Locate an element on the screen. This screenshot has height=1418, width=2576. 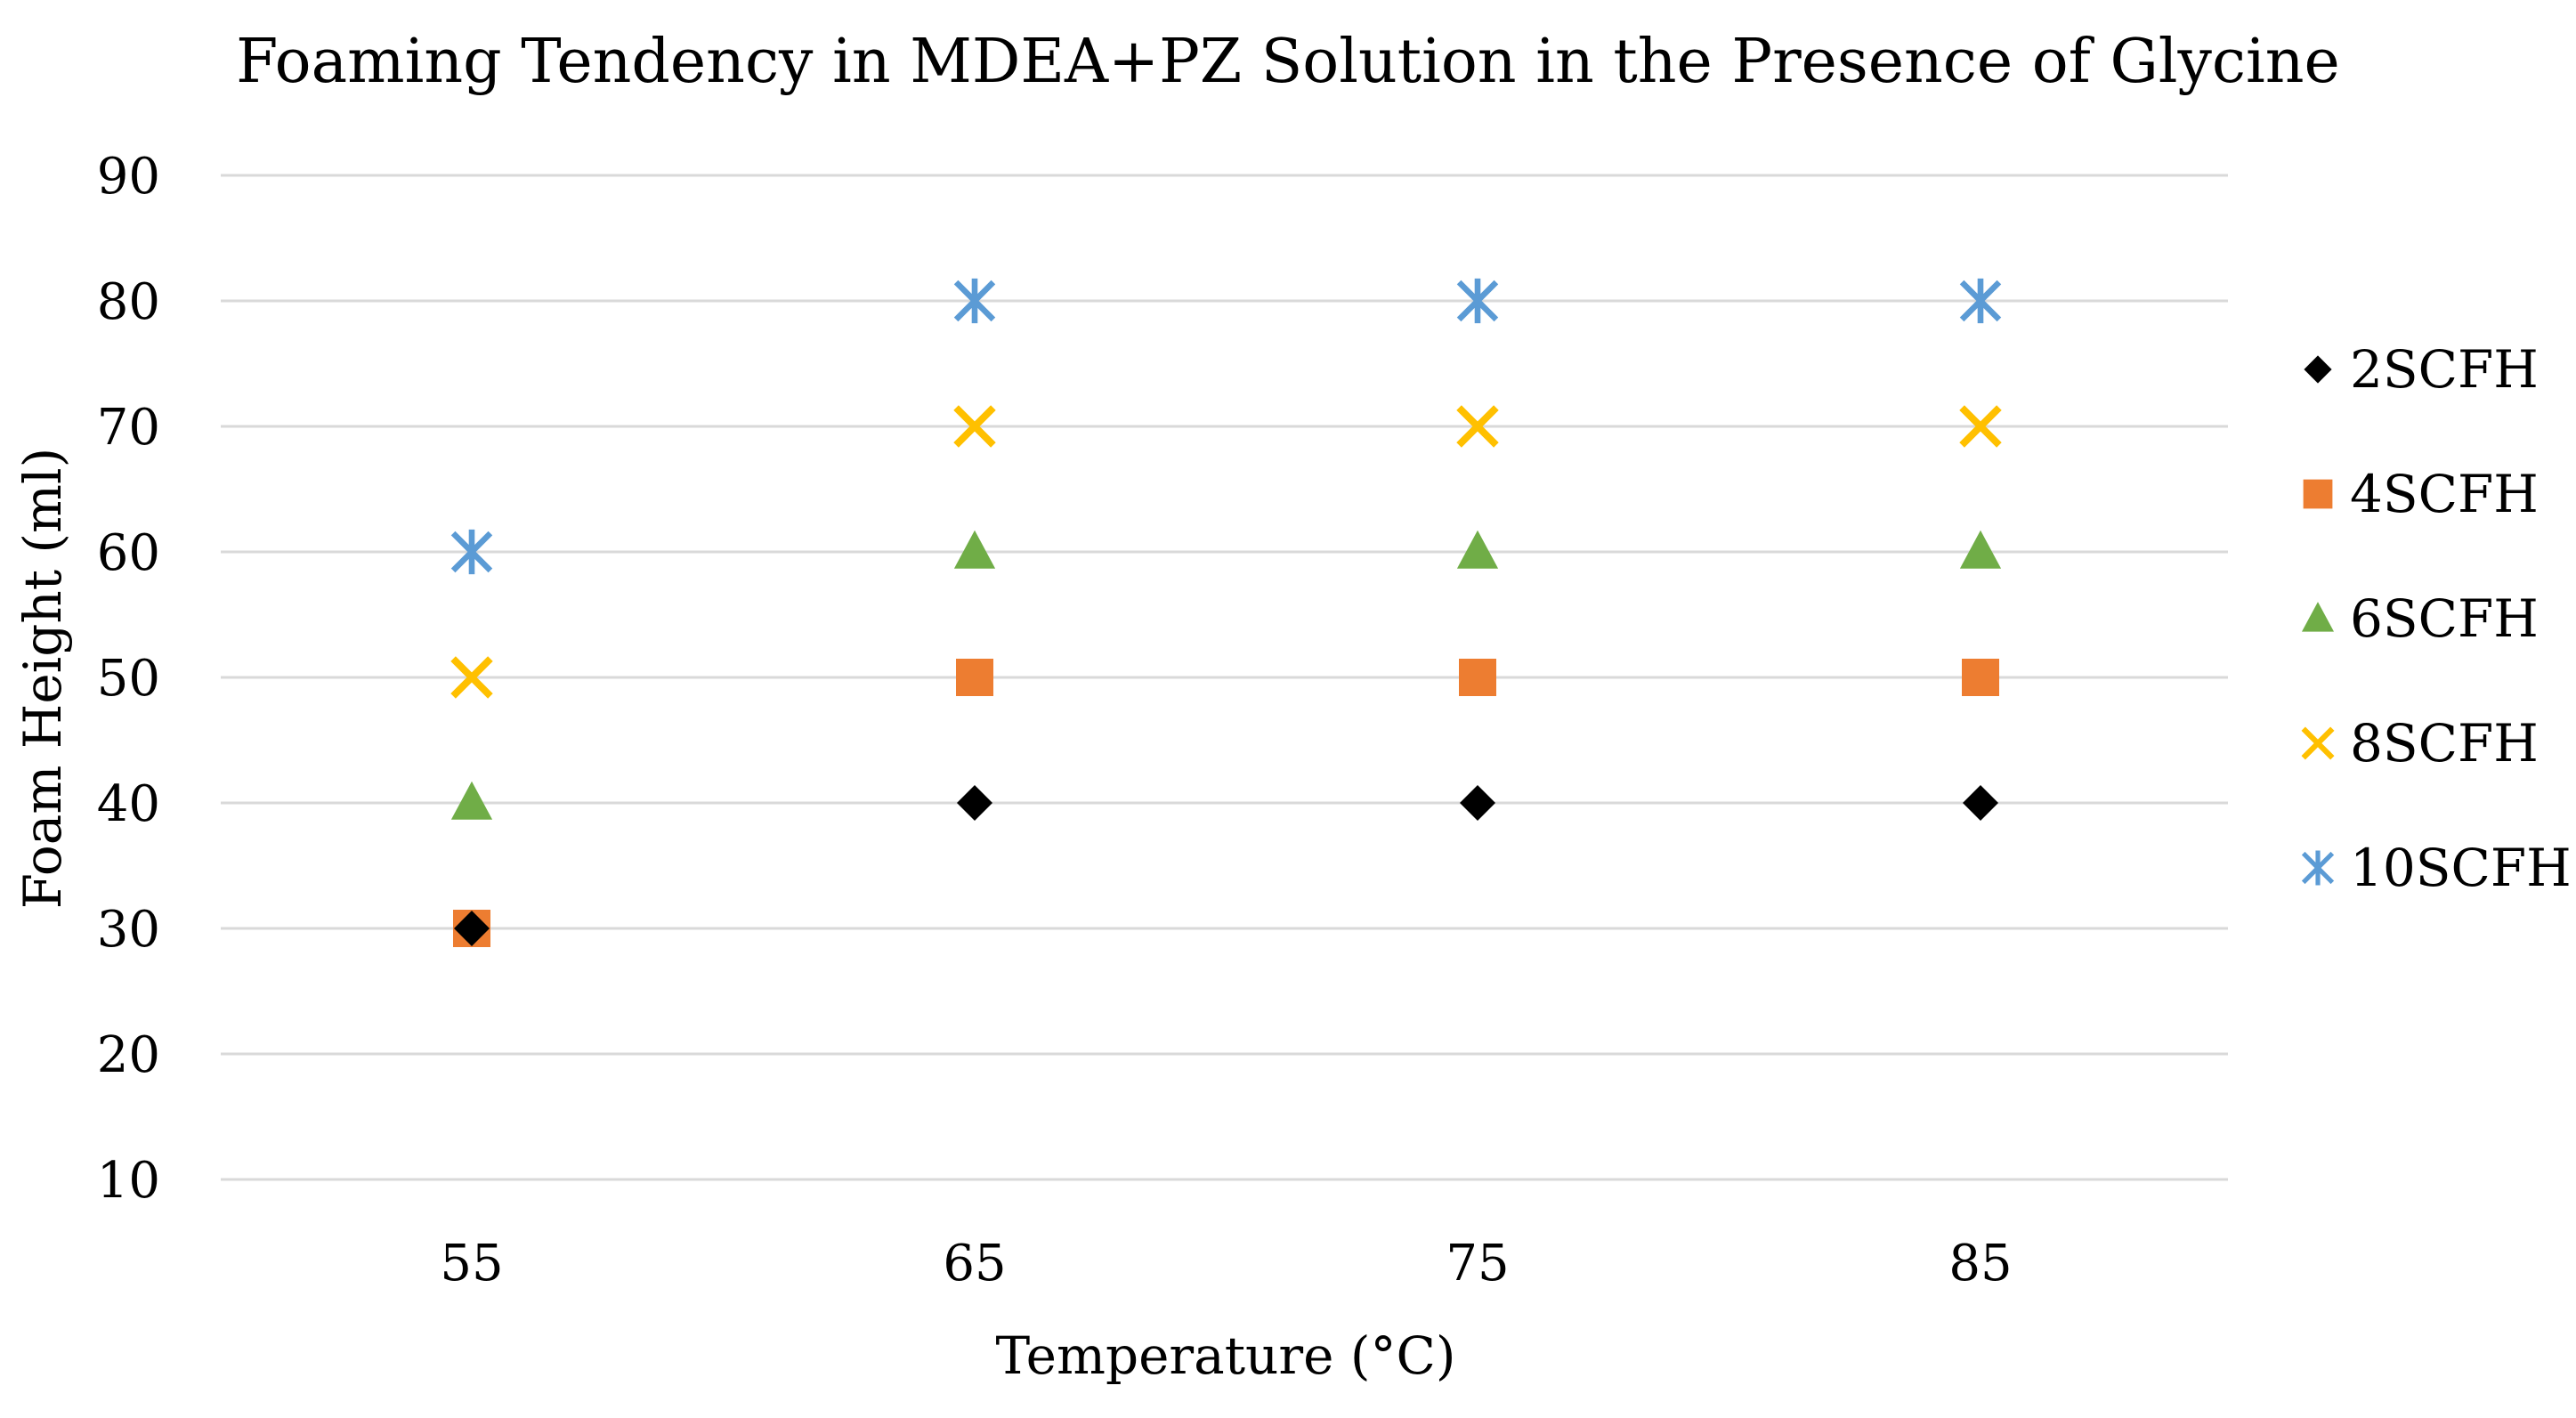
series-2SCFH is located at coordinates (1226, 865).